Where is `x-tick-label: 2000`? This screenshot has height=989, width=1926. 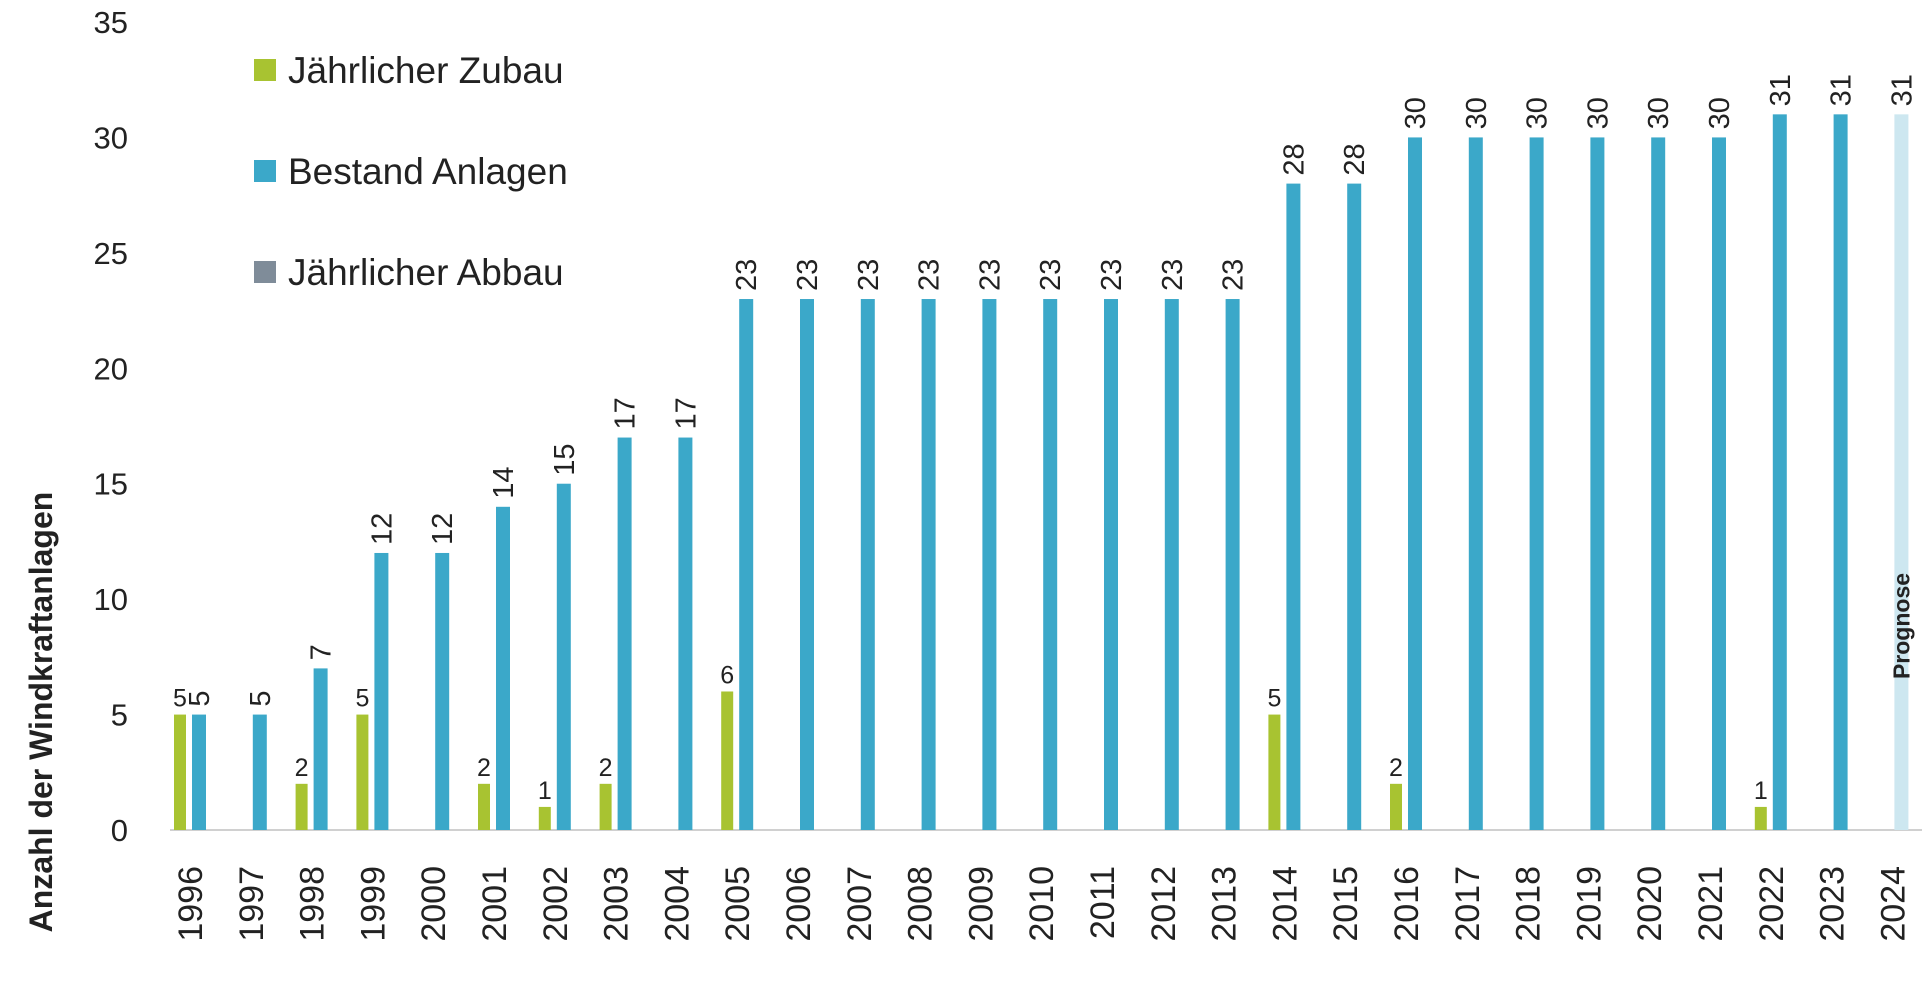
x-tick-label: 2000 is located at coordinates (434, 904).